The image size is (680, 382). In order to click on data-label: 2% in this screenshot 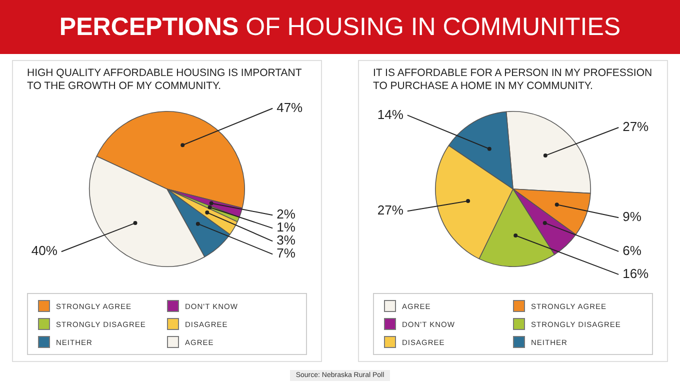, I will do `click(286, 214)`.